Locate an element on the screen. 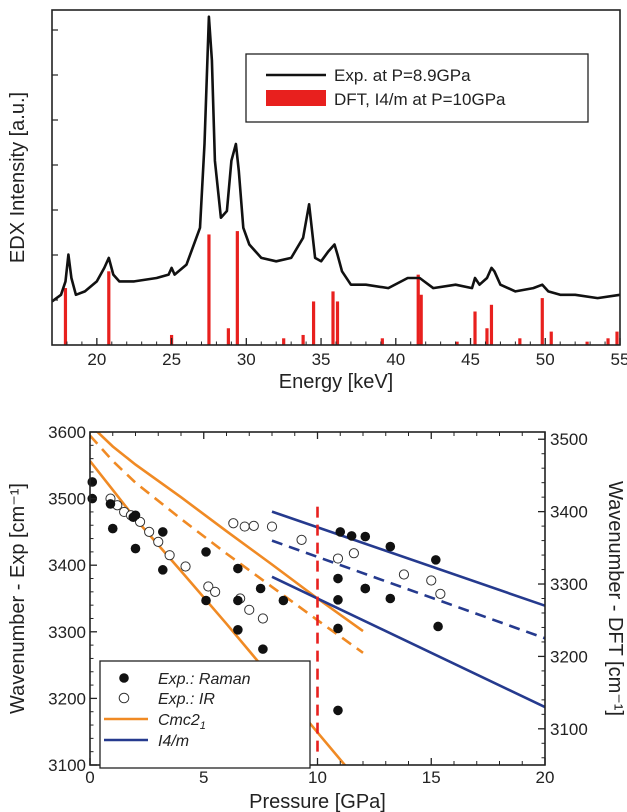 The width and height of the screenshot is (627, 812). top-x-tick-label: 50 is located at coordinates (545, 359).